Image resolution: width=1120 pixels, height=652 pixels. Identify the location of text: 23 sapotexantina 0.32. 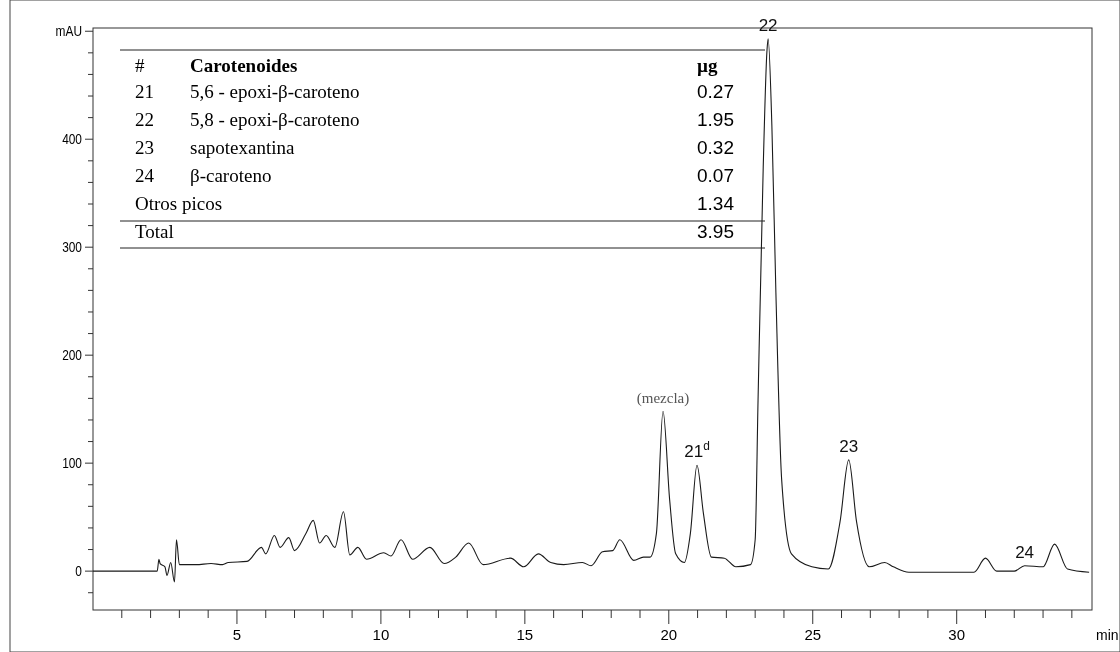
(434, 147).